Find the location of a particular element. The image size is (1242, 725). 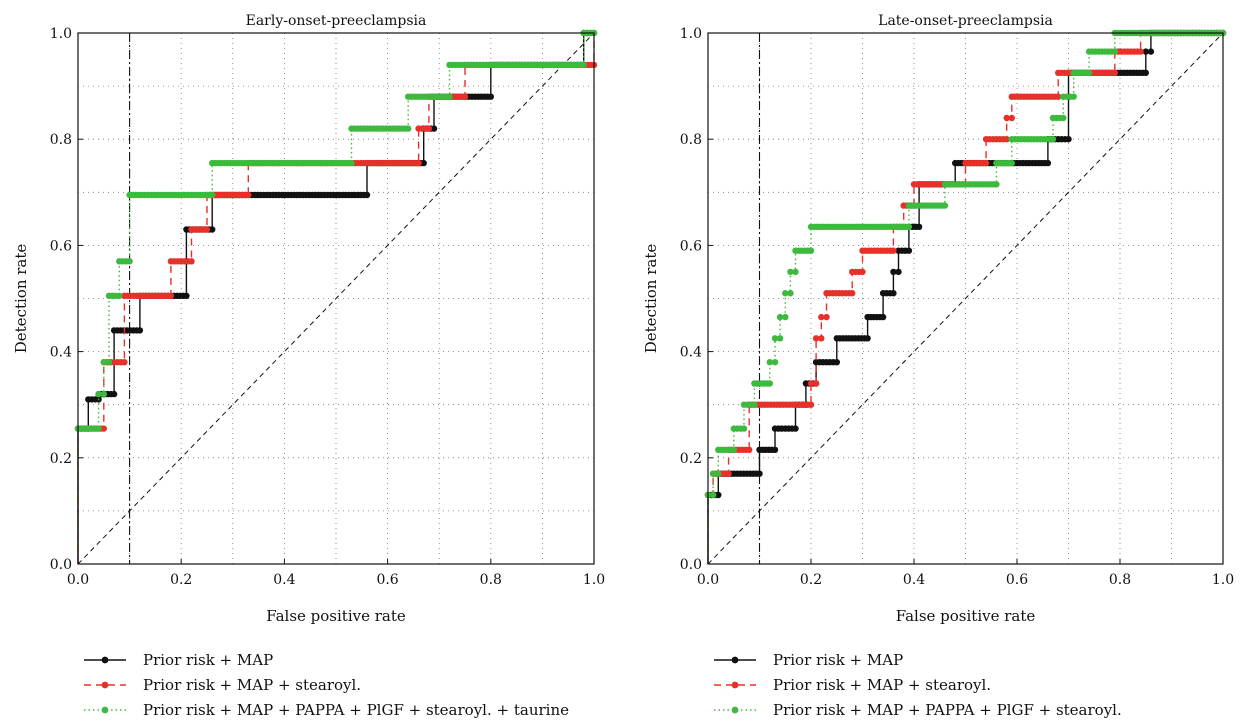

y-tick-label: 0.6 is located at coordinates (61, 246).